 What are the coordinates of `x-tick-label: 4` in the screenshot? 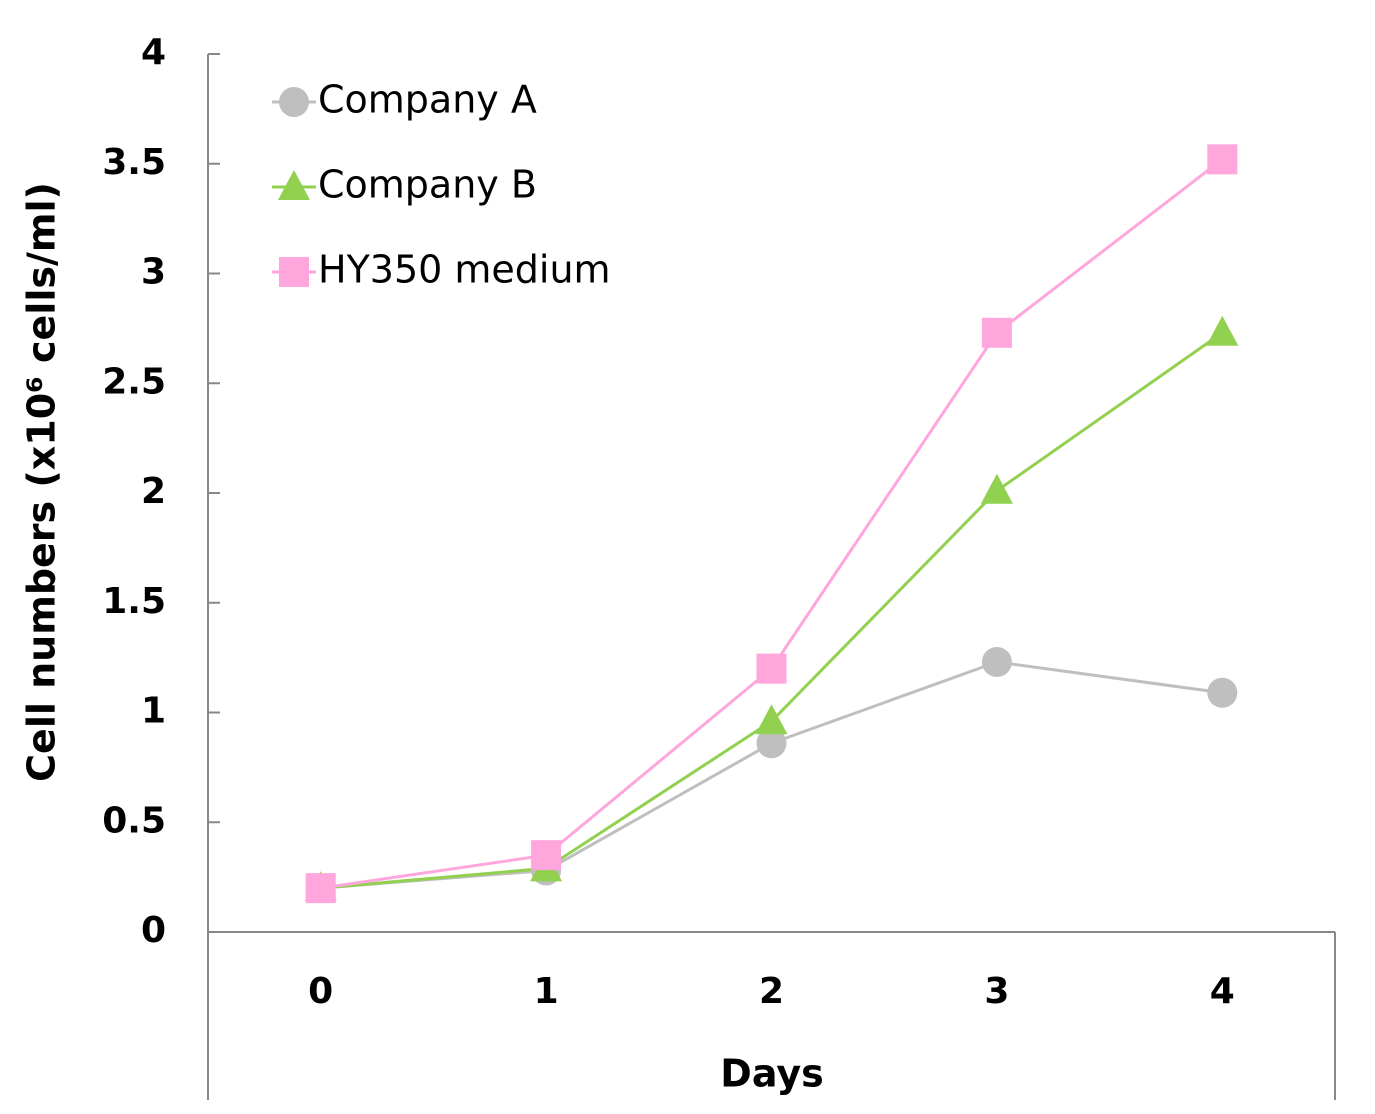 It's located at (1222, 991).